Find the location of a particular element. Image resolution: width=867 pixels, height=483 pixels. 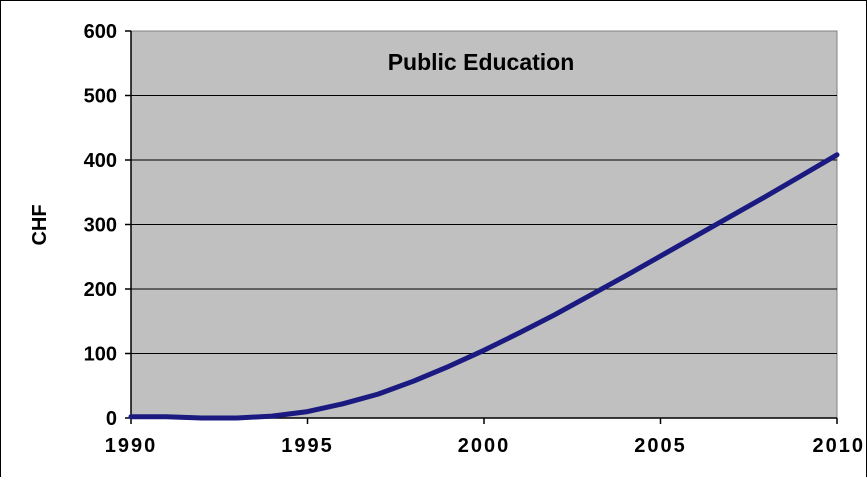

y-tick-label: 500 is located at coordinates (100, 97).